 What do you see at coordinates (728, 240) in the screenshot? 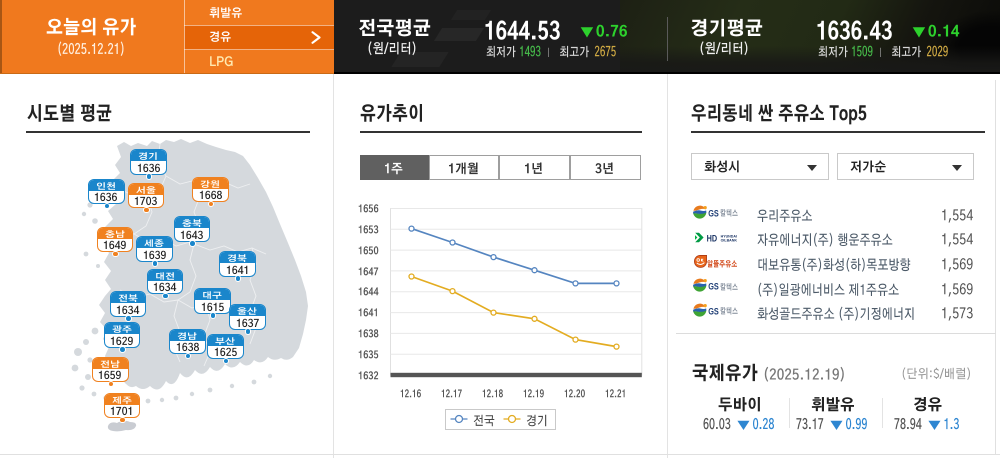
I see `svg-text: OILBANK` at bounding box center [728, 240].